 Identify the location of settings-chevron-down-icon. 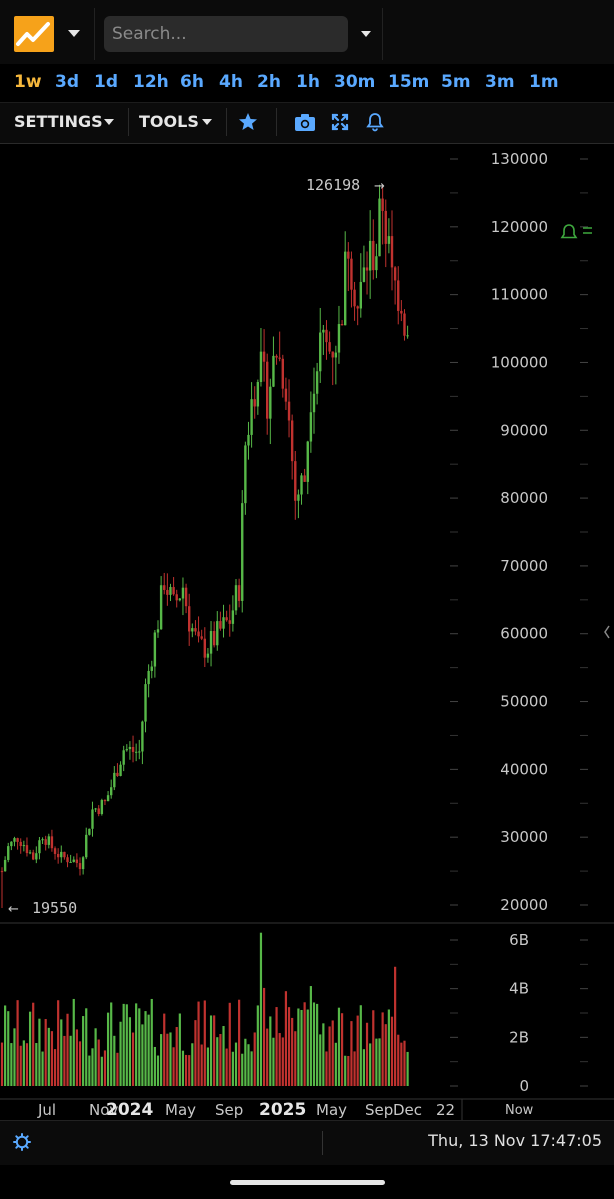
(109, 122).